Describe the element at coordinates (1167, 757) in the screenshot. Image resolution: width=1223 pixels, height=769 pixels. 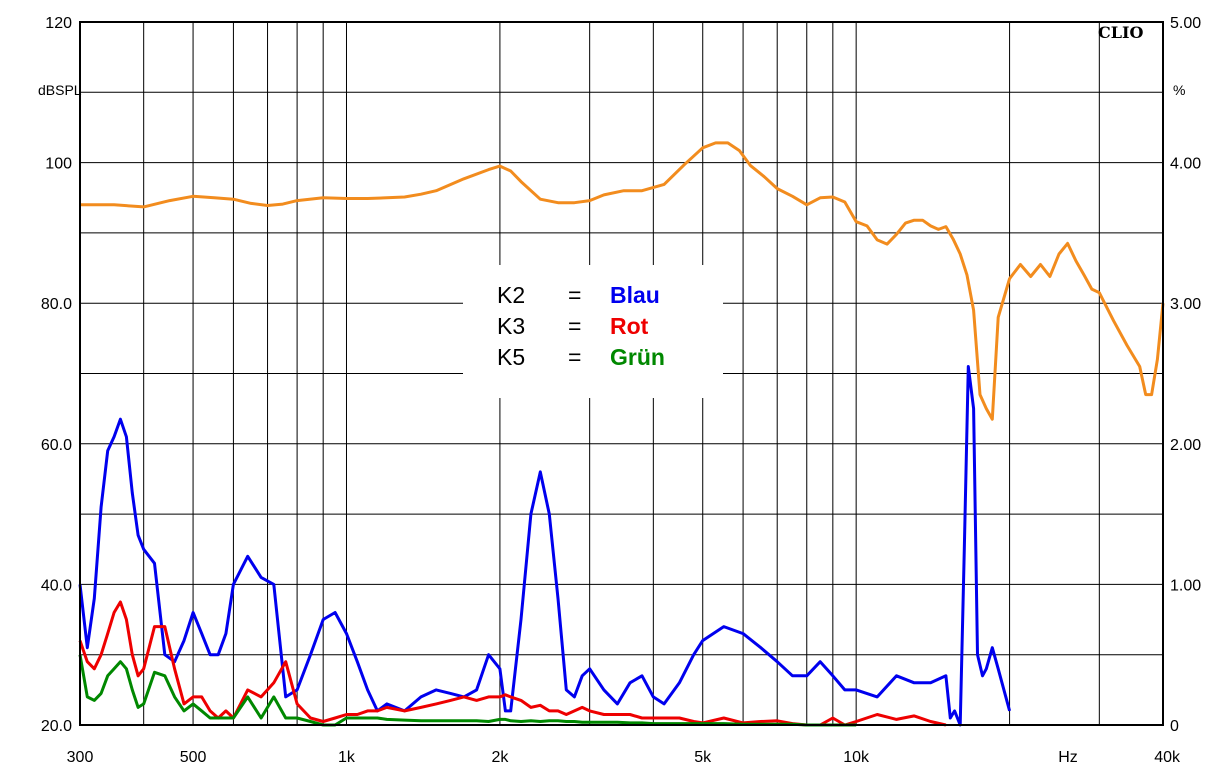
I see `x-tick-label: 40k` at that location.